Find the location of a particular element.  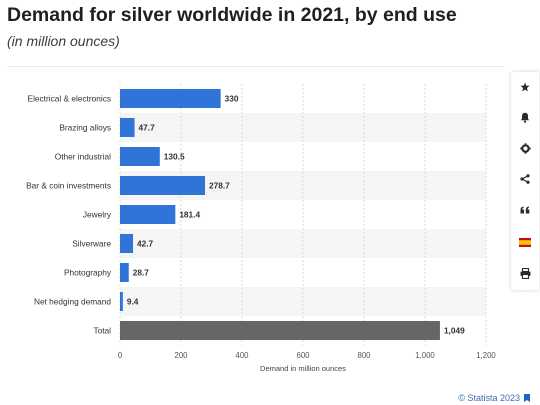

favorite-button is located at coordinates (525, 87).